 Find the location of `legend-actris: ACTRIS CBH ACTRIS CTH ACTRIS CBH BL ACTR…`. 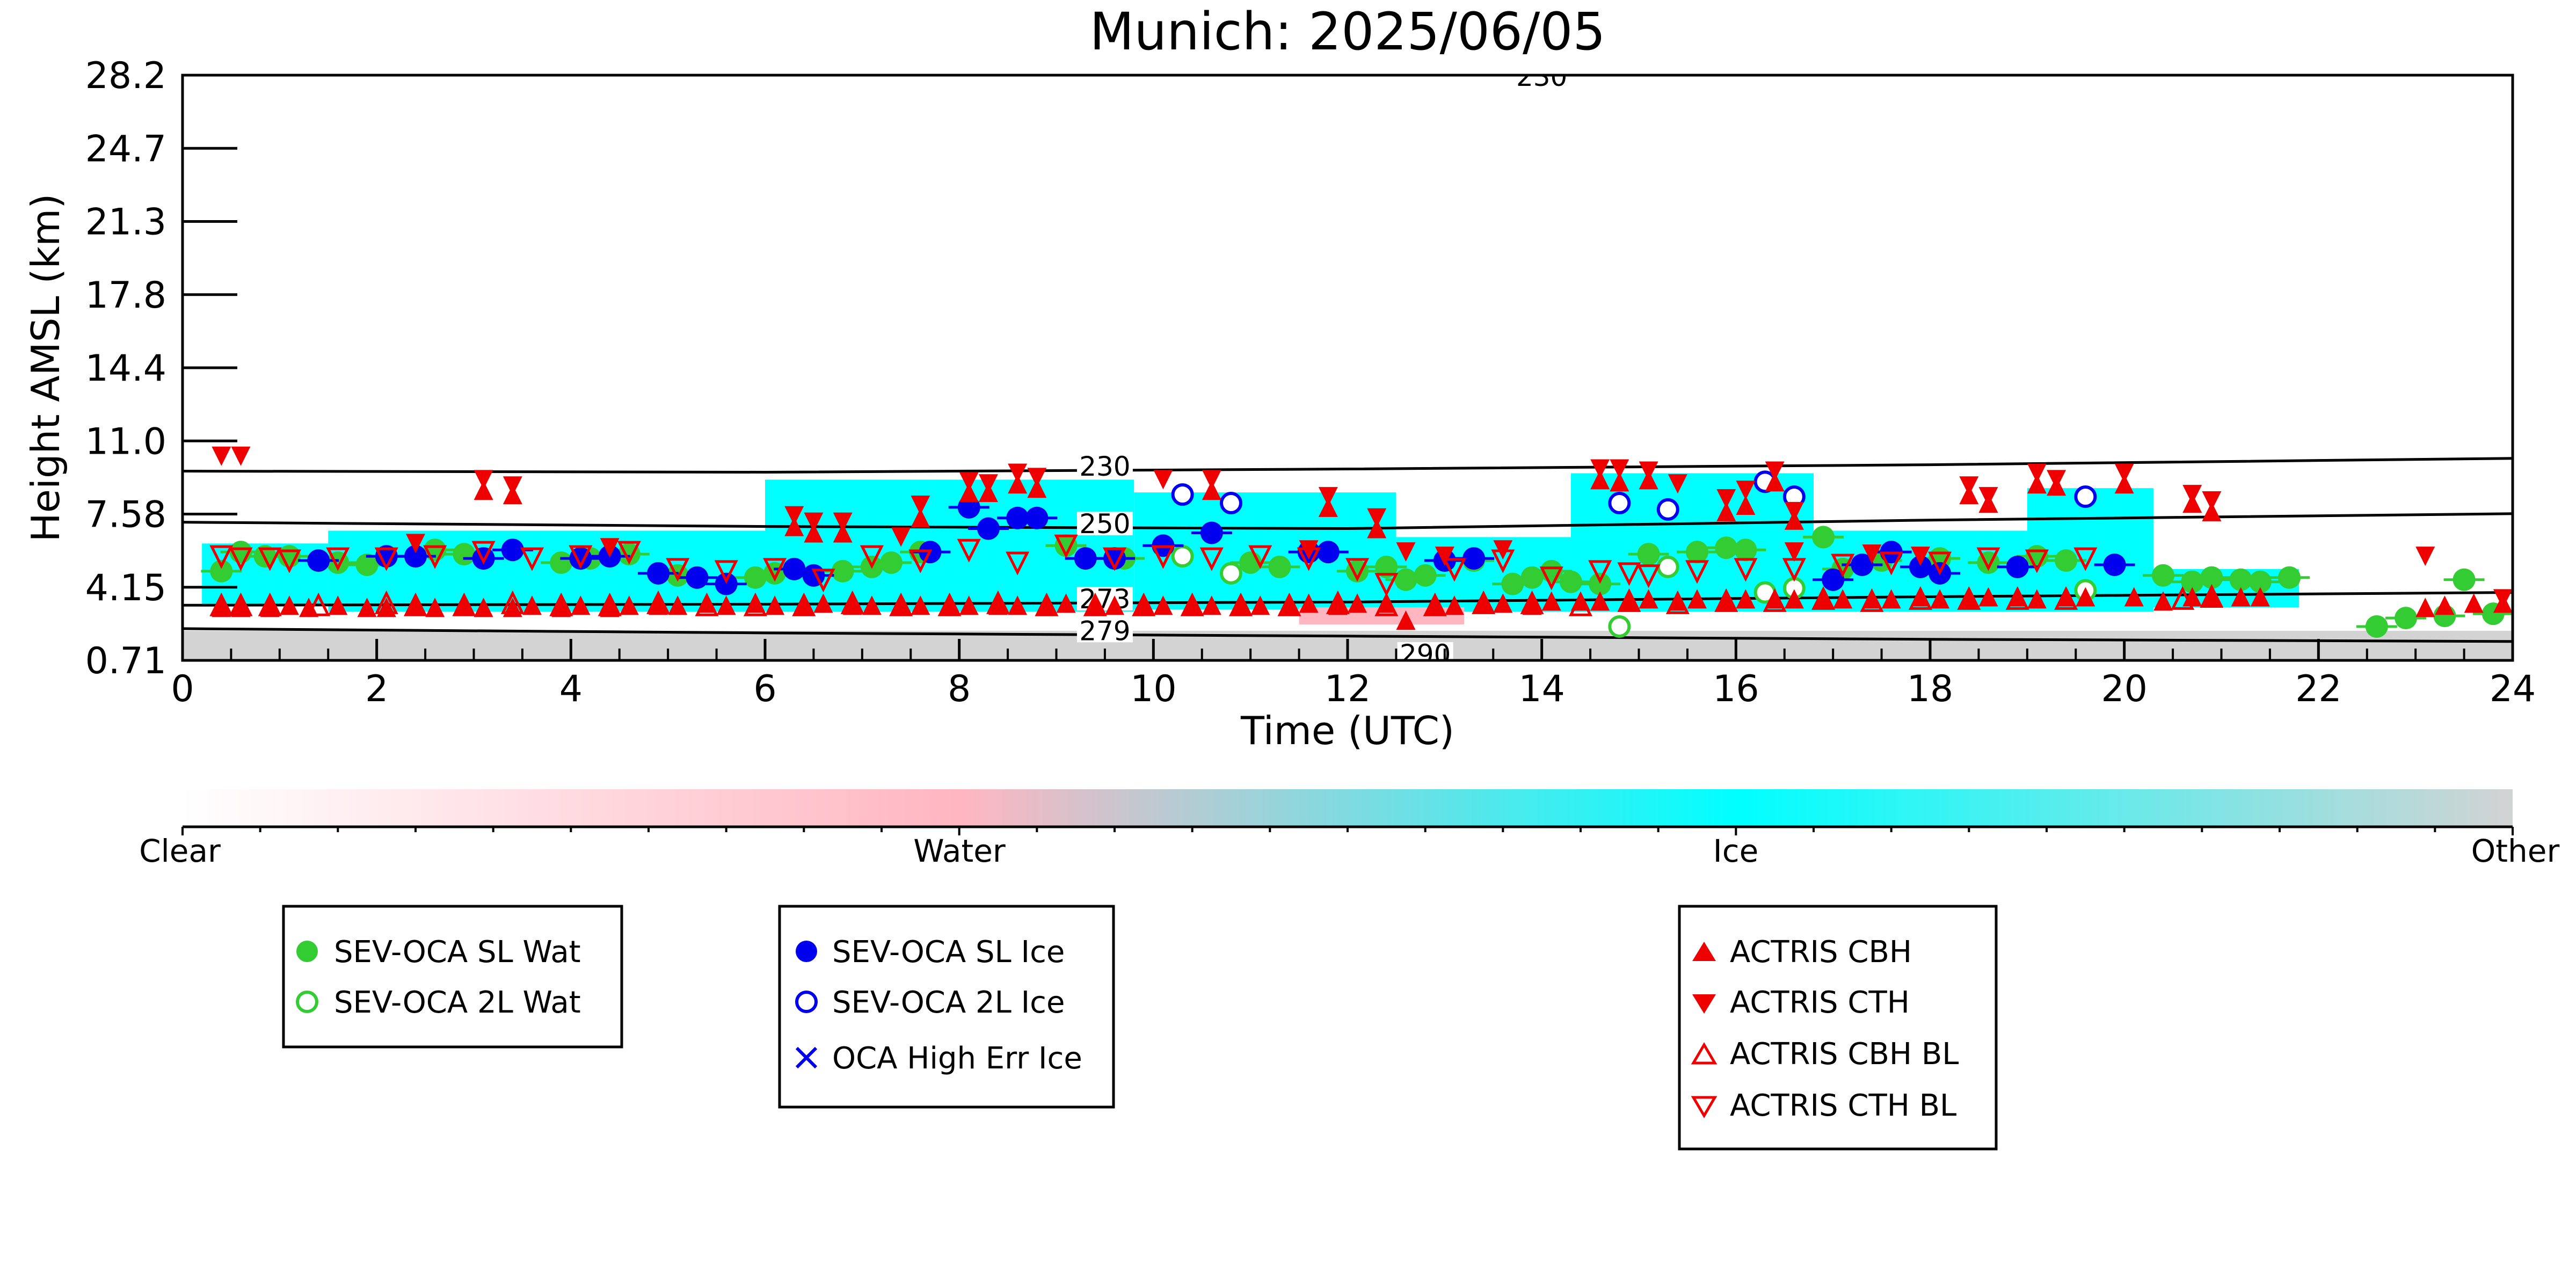

legend-actris: ACTRIS CBH ACTRIS CTH ACTRIS CBH BL ACTR… is located at coordinates (1838, 1028).